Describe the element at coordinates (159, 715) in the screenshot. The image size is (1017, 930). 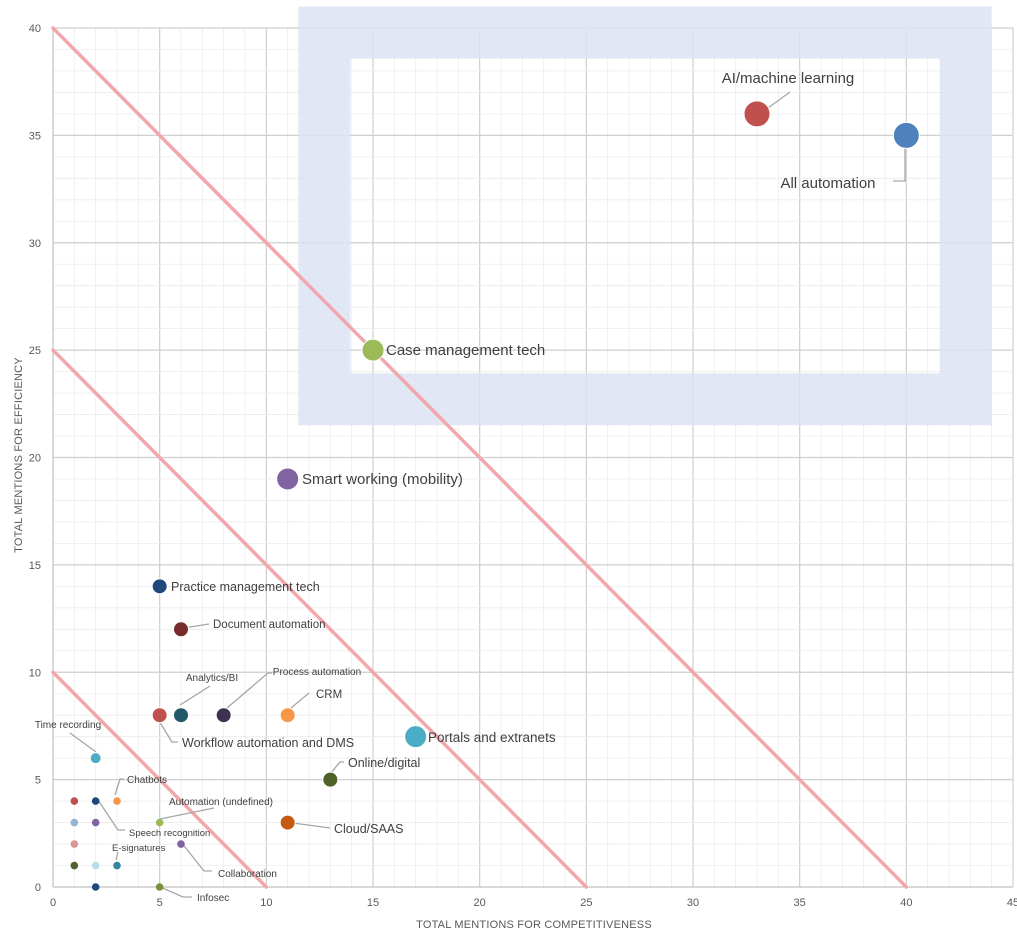
I see `point-workflow-automation-and-dms` at that location.